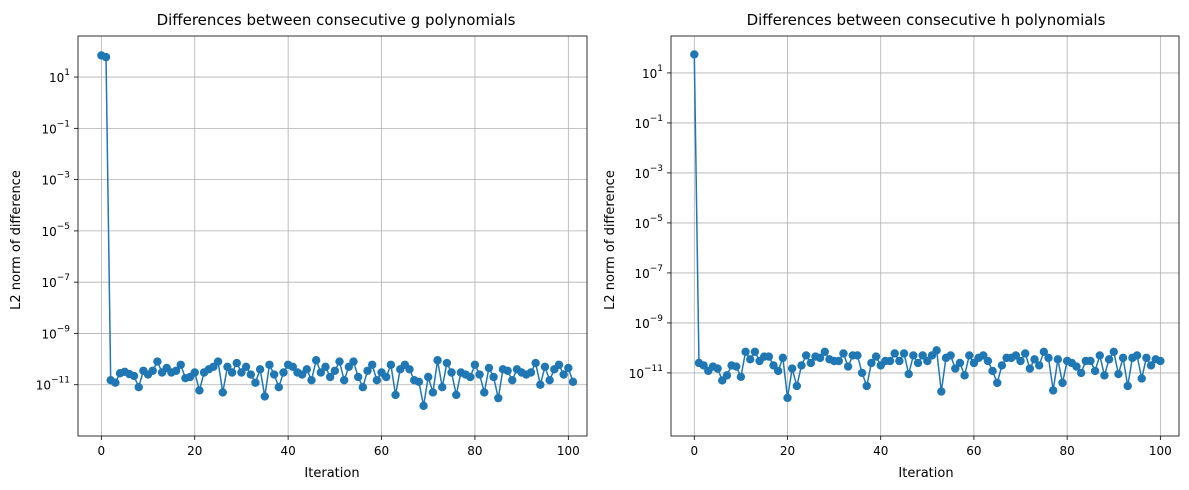  Describe the element at coordinates (59, 76) in the screenshot. I see `y-tick-label: 10¹` at that location.